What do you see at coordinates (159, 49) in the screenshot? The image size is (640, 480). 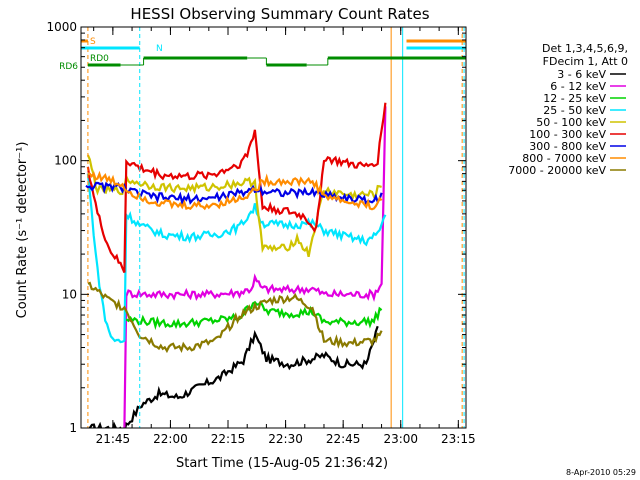 I see `flag-label: N` at bounding box center [159, 49].